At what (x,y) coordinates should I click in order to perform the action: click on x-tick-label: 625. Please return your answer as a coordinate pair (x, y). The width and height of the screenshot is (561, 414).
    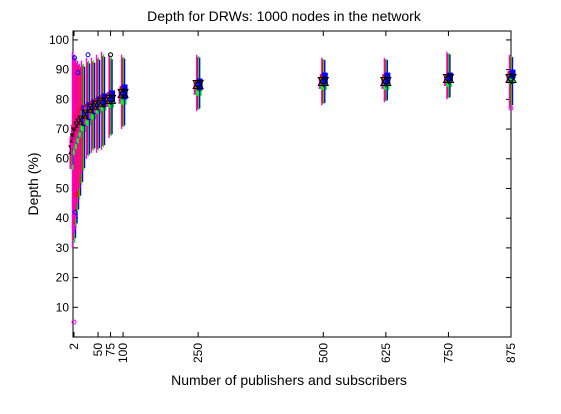
    Looking at the image, I should click on (386, 353).